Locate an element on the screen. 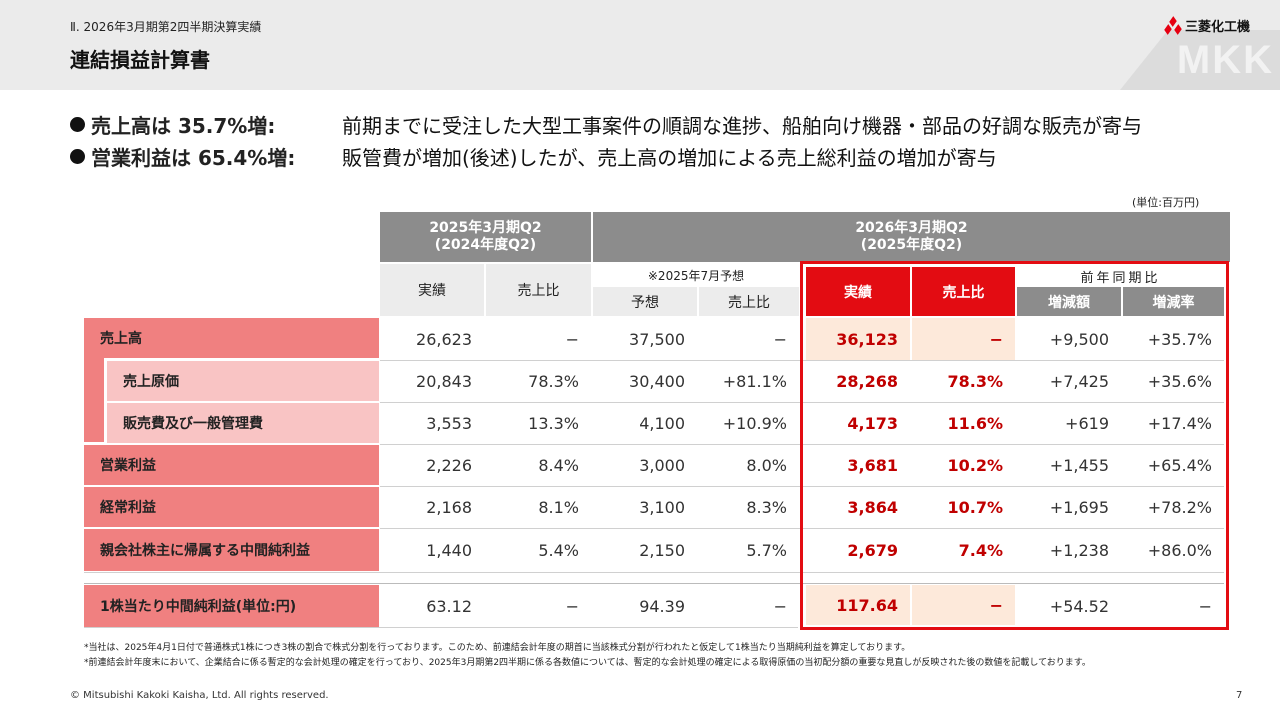 This screenshot has width=1280, height=720. cell-current: 28,268 is located at coordinates (867, 381).